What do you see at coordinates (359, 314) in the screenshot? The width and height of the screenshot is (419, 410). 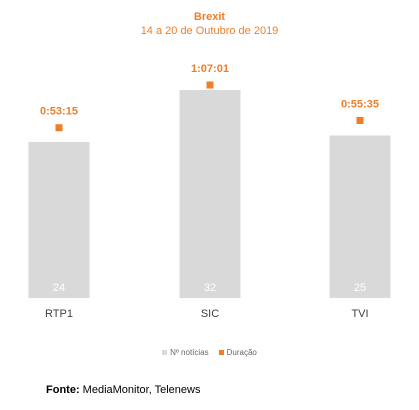 I see `x-tick-label: TVI` at bounding box center [359, 314].